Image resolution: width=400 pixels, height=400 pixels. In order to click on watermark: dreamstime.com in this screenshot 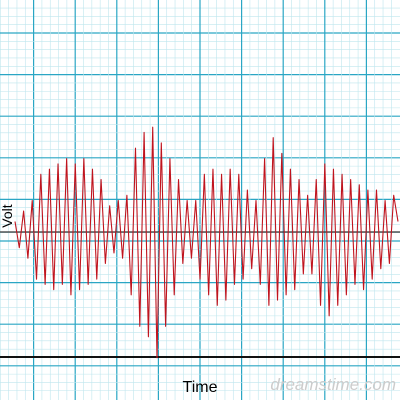, I will do `click(333, 384)`.